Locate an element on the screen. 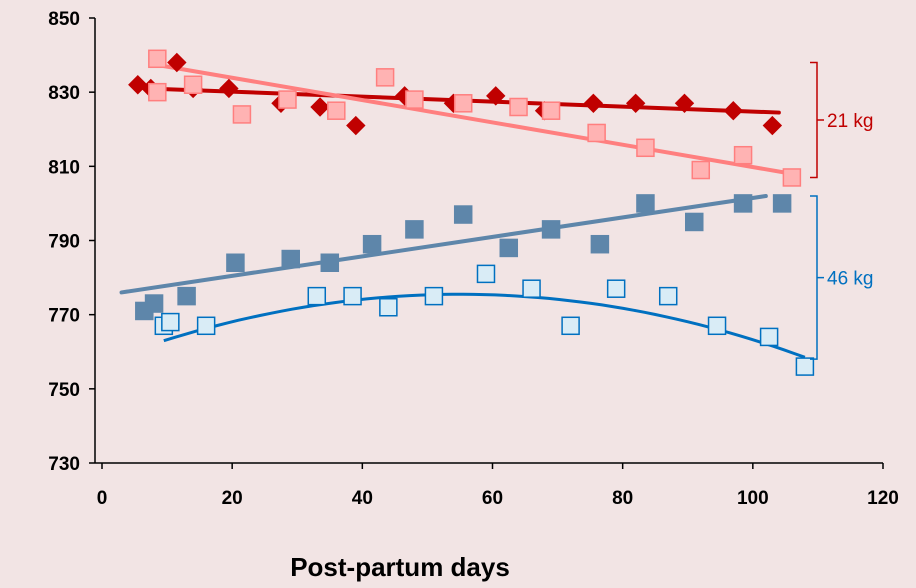  x-tick-label-100: 100 is located at coordinates (753, 498).